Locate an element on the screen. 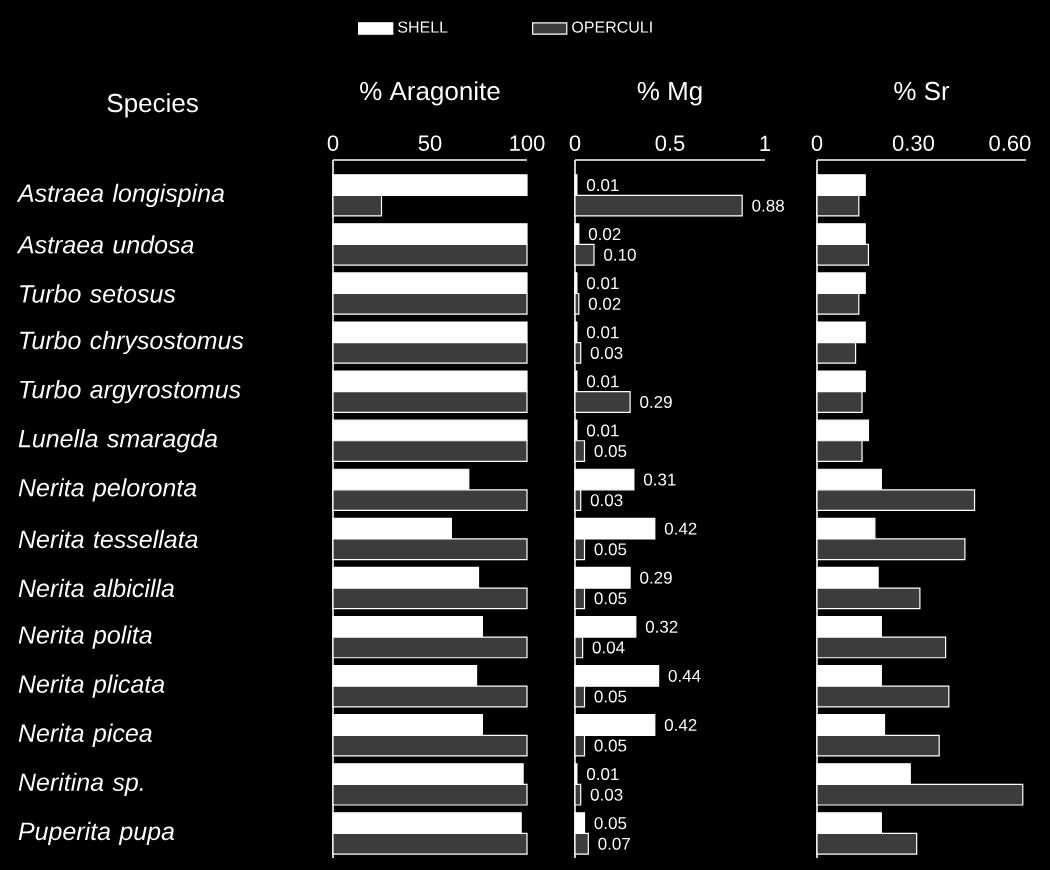  y-tick-label: Turbo setosus is located at coordinates (98, 293).